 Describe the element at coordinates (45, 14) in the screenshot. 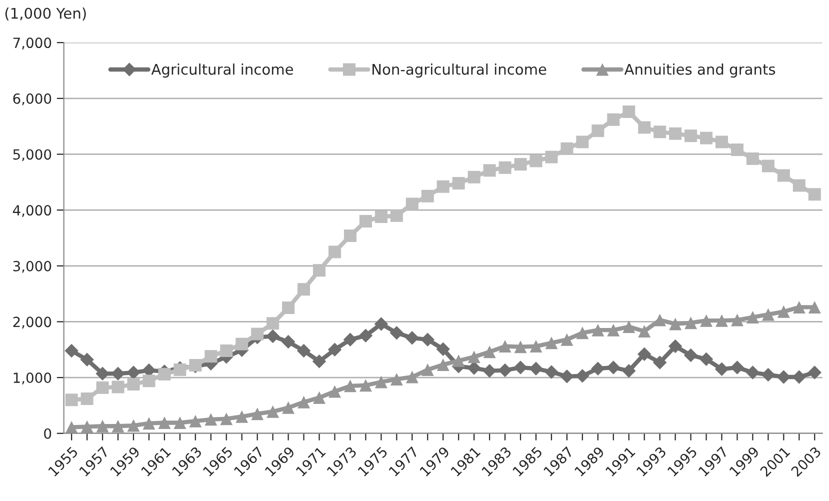

I see `y-axis-title: (1,000 Yen)` at that location.